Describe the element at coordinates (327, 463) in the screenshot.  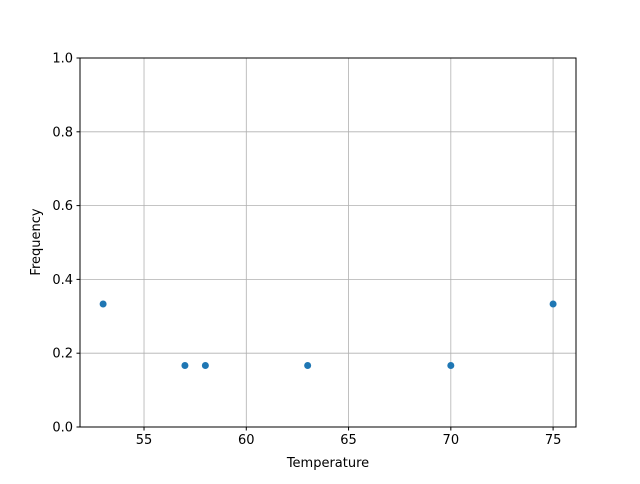
I see `x-axis-label: Temperature` at that location.